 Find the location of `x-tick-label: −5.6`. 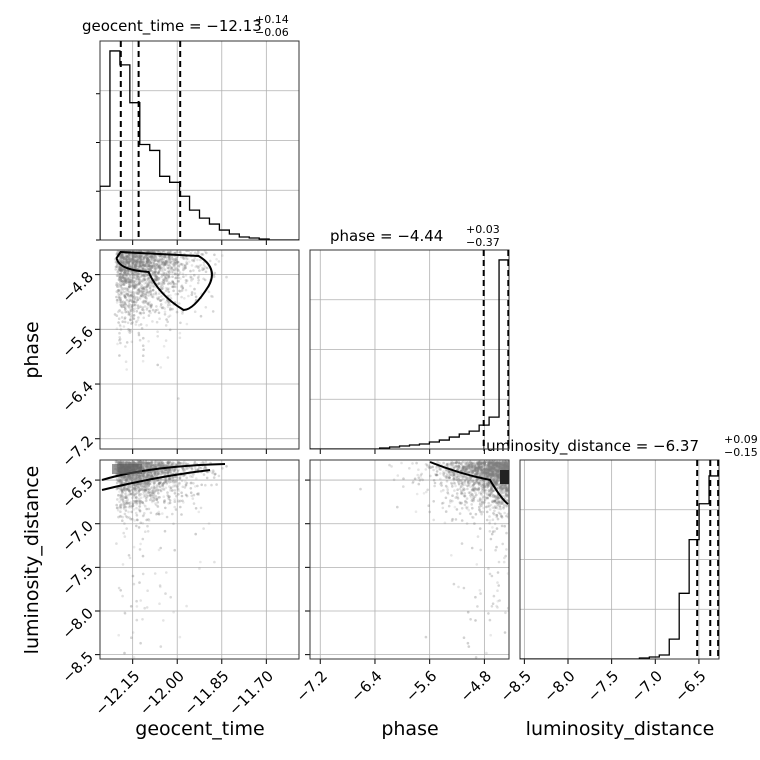

x-tick-label: −5.6 is located at coordinates (421, 686).